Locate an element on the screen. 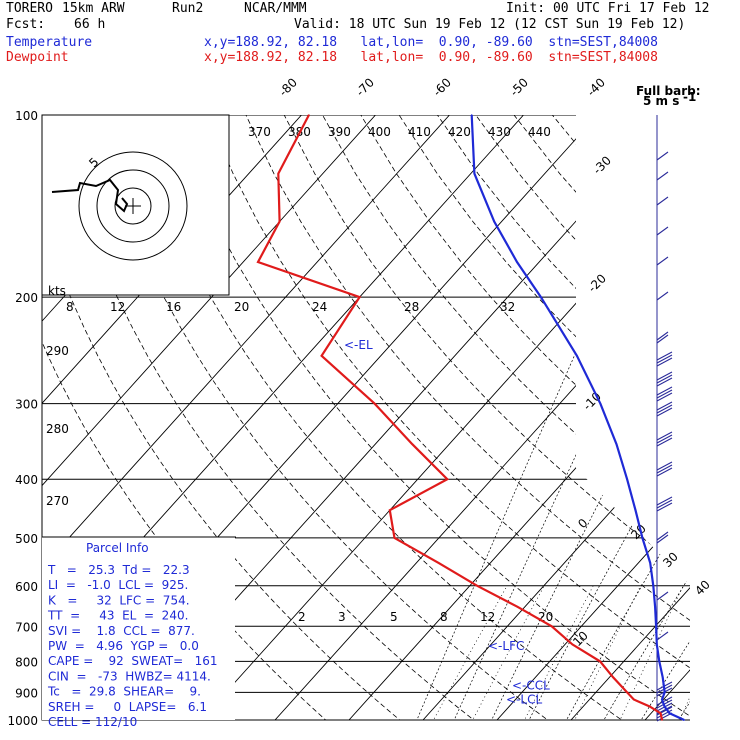 This screenshot has width=740, height=740. isotherm-label--40: -40 is located at coordinates (596, 87).